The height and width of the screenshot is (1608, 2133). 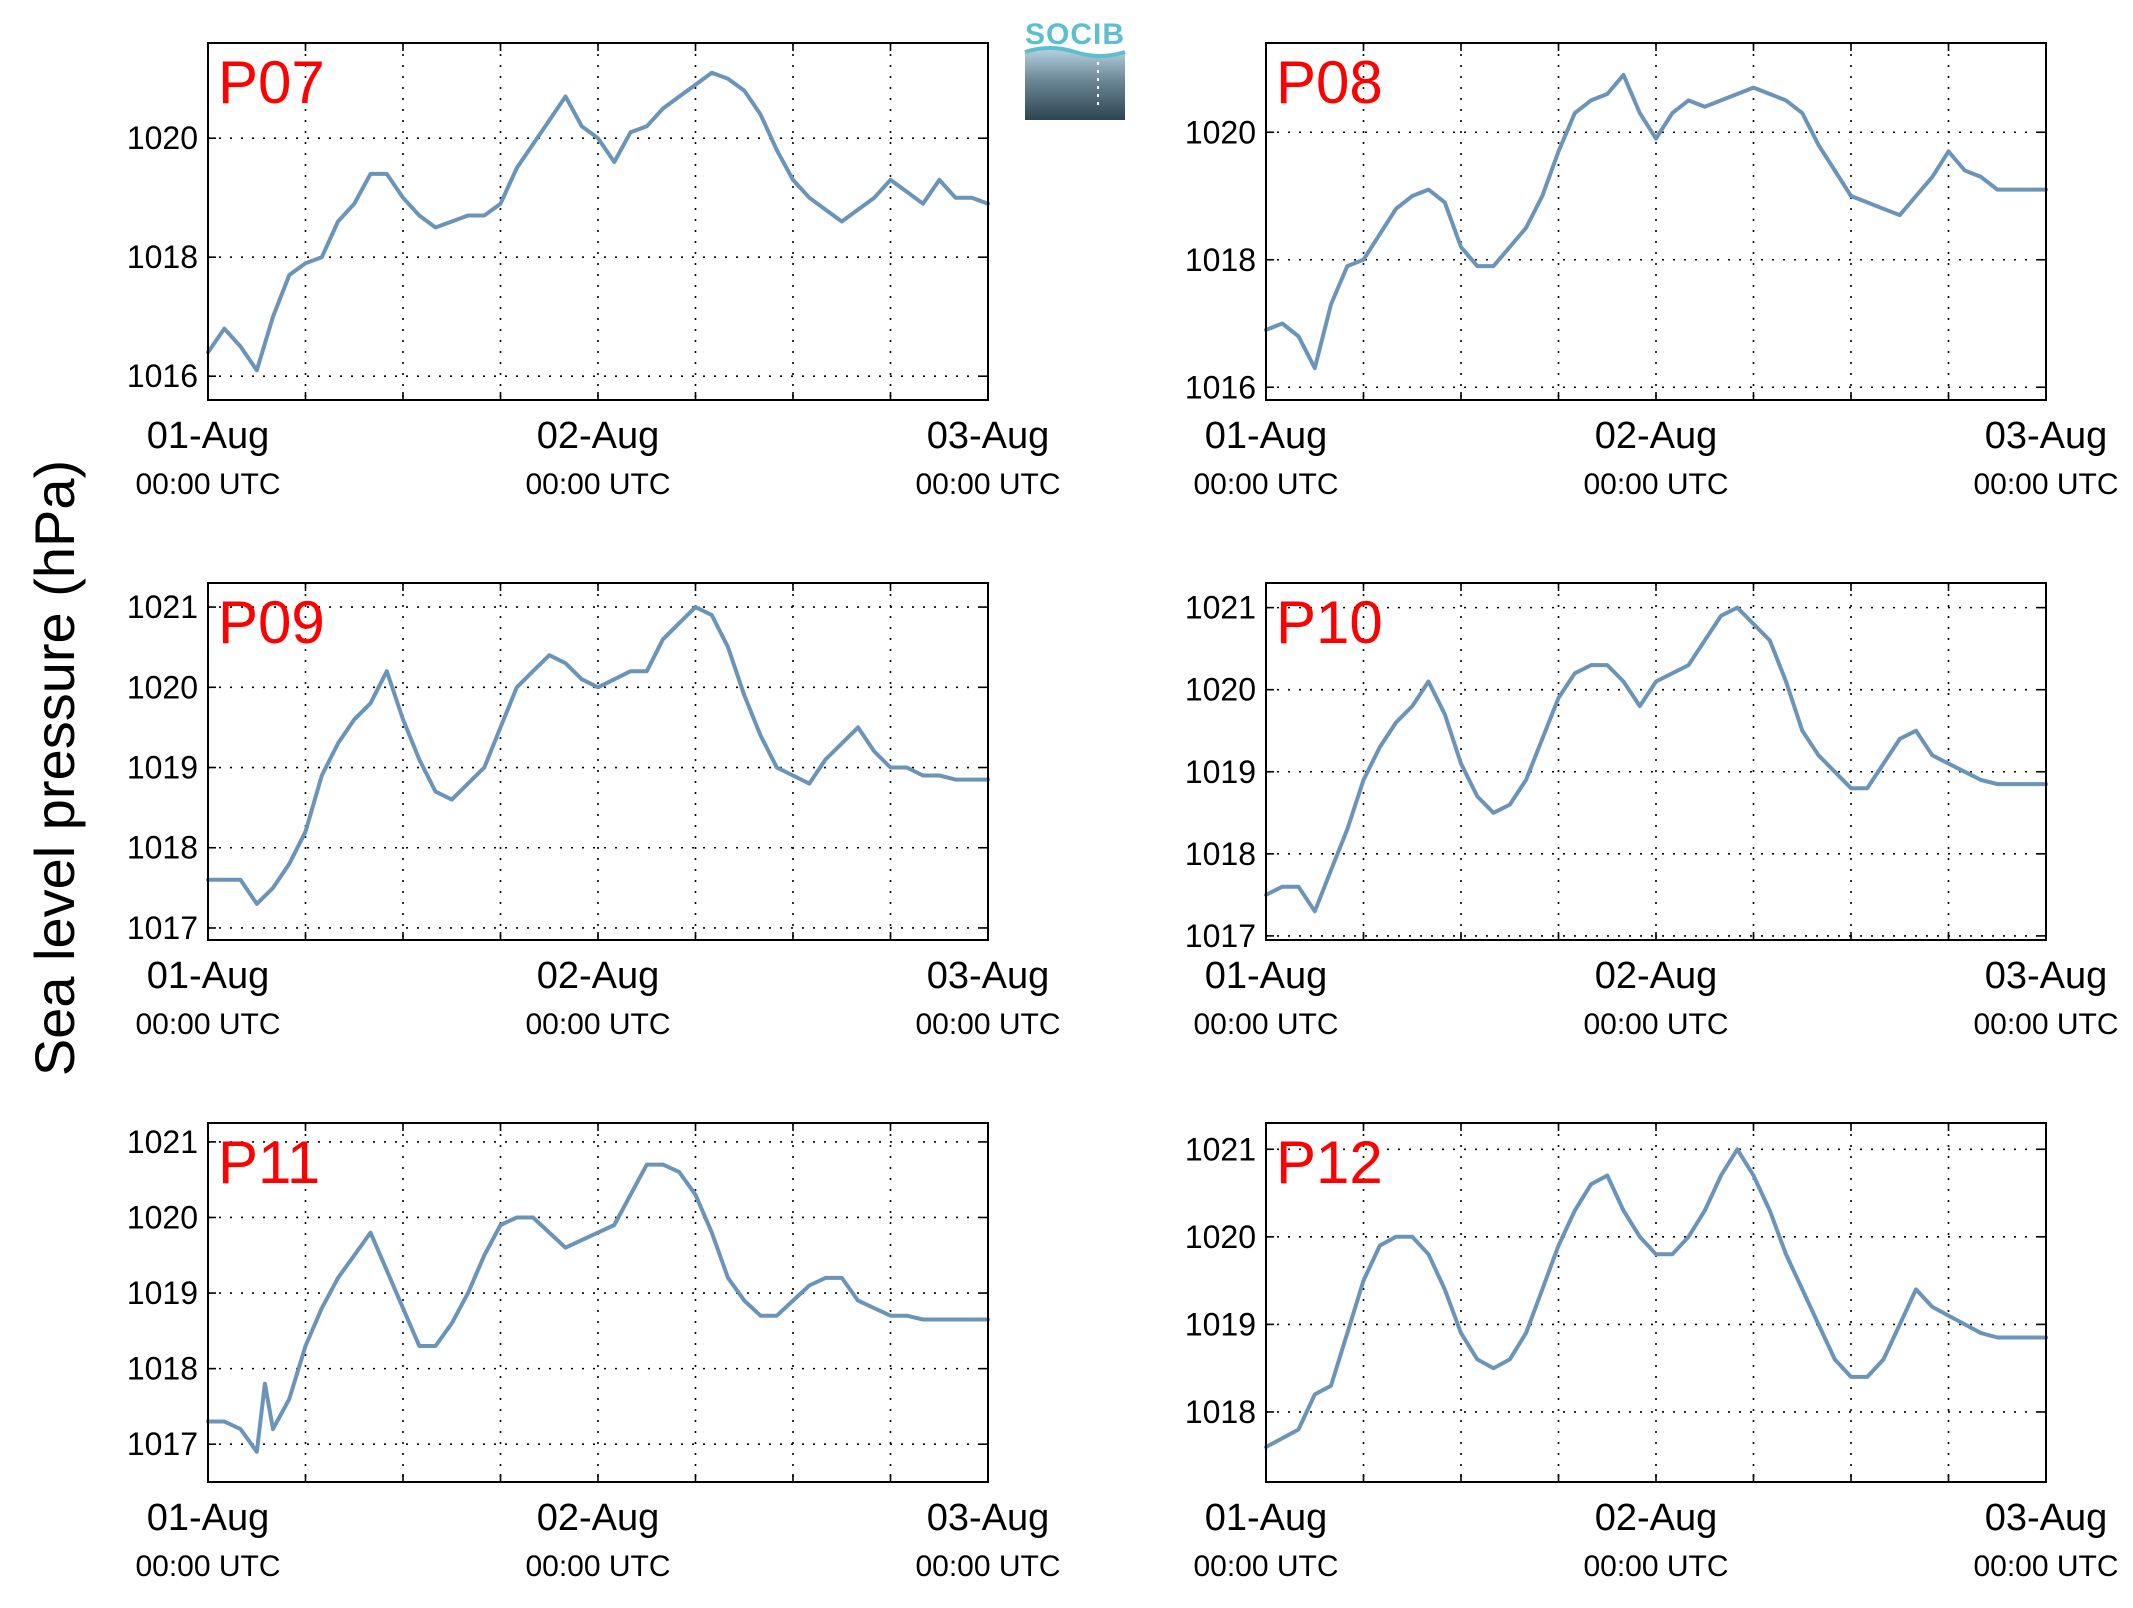 I want to click on panel-label: P07, so click(x=271, y=82).